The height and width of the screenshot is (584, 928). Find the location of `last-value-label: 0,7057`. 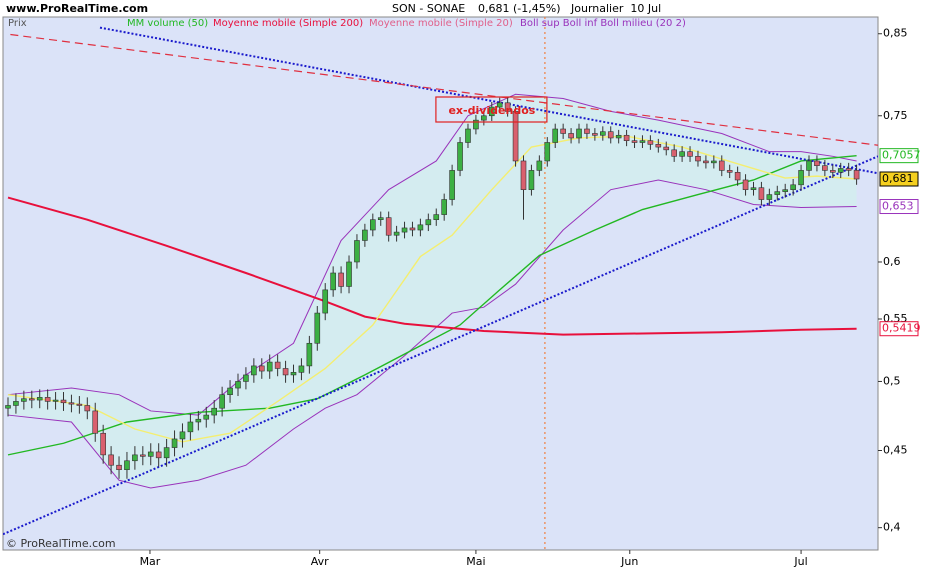

last-value-label: 0,7057 is located at coordinates (901, 155).